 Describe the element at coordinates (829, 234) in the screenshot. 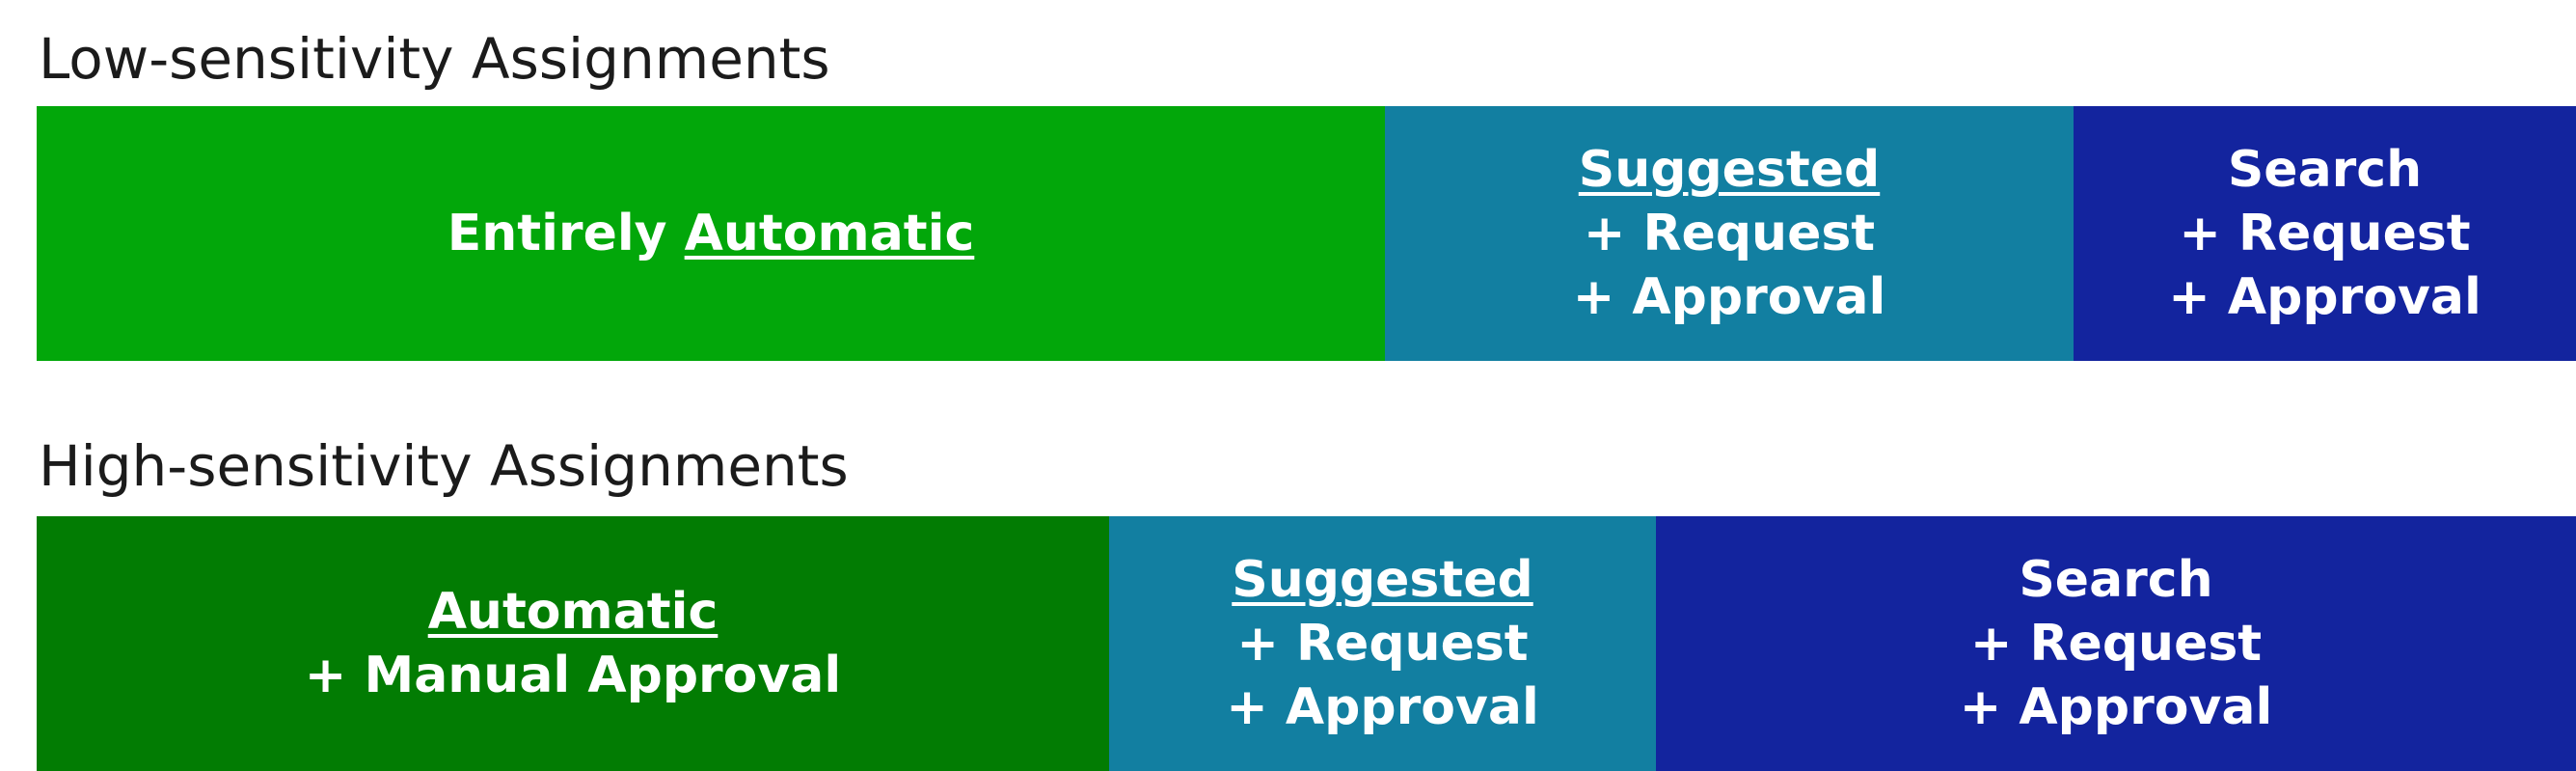

I see `low-automatic-underlined: Automatic` at that location.